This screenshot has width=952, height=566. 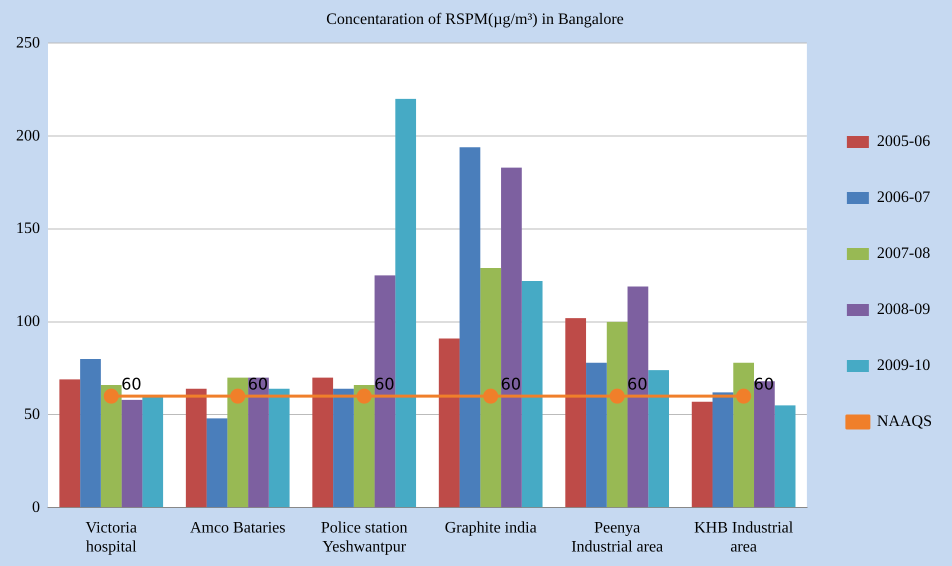 I want to click on x-tick-label: Victoria hospital, so click(x=112, y=537).